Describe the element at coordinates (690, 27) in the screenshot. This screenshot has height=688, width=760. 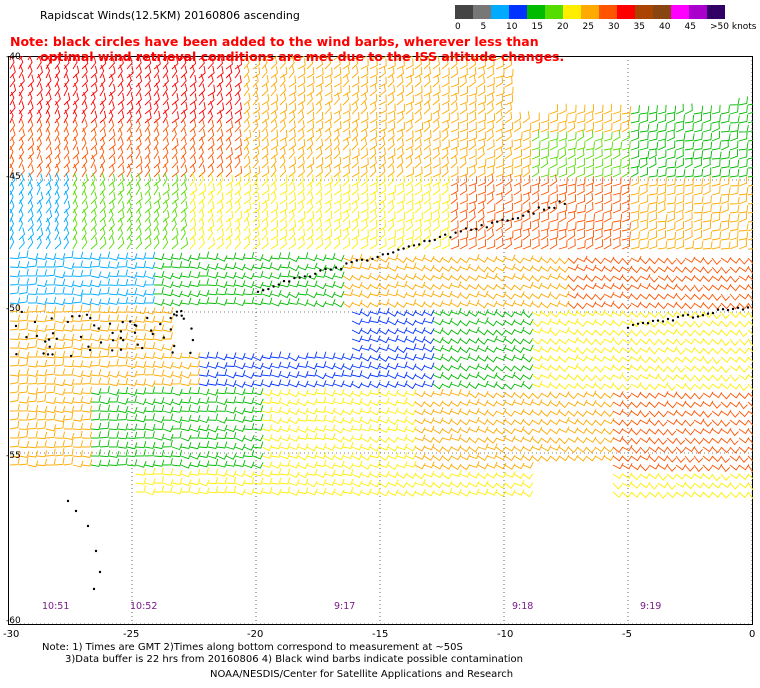
I see `legend-label: 45` at that location.